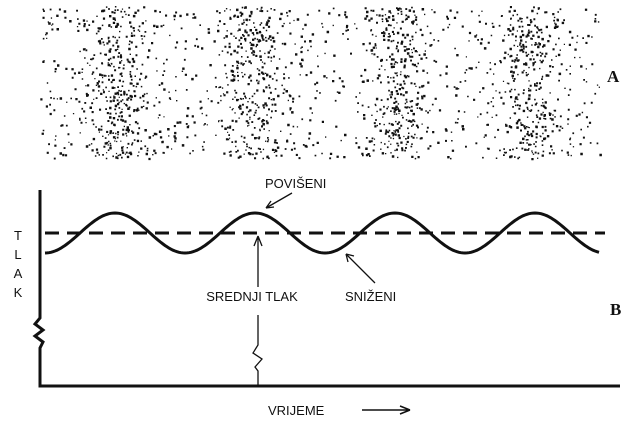  What do you see at coordinates (615, 309) in the screenshot?
I see `panel-b-label: B` at bounding box center [615, 309].